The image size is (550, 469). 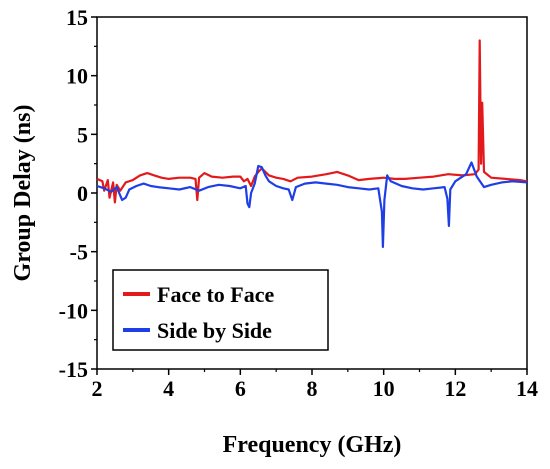 I want to click on x-tick-label: 12, so click(x=455, y=388).